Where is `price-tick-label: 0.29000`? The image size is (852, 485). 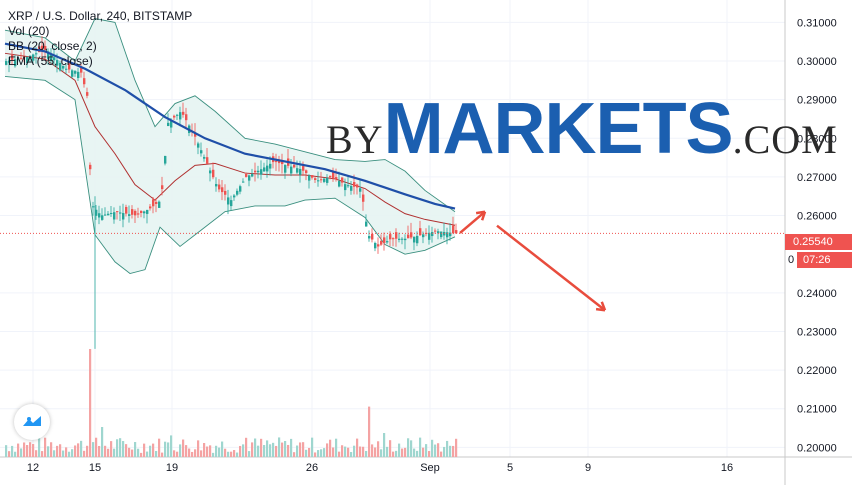 price-tick-label: 0.29000 is located at coordinates (817, 101).